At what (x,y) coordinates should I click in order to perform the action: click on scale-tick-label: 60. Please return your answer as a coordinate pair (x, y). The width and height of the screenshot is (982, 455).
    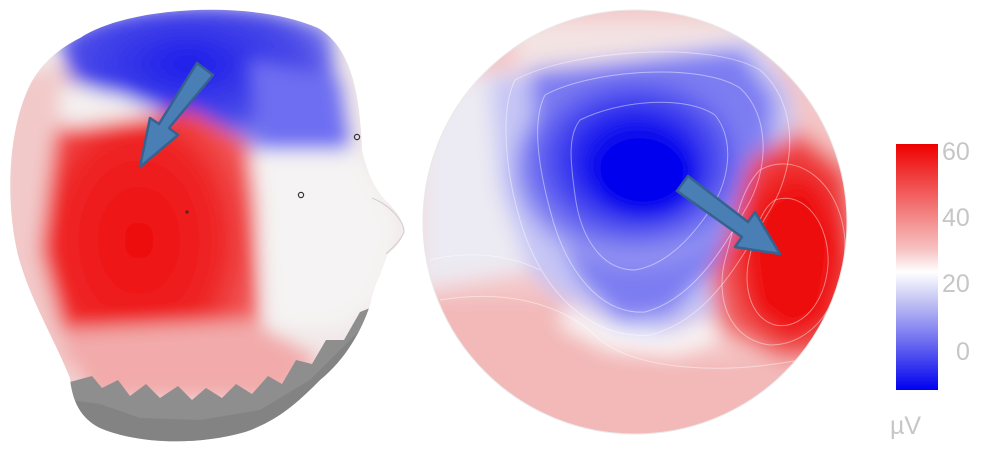
    Looking at the image, I should click on (956, 152).